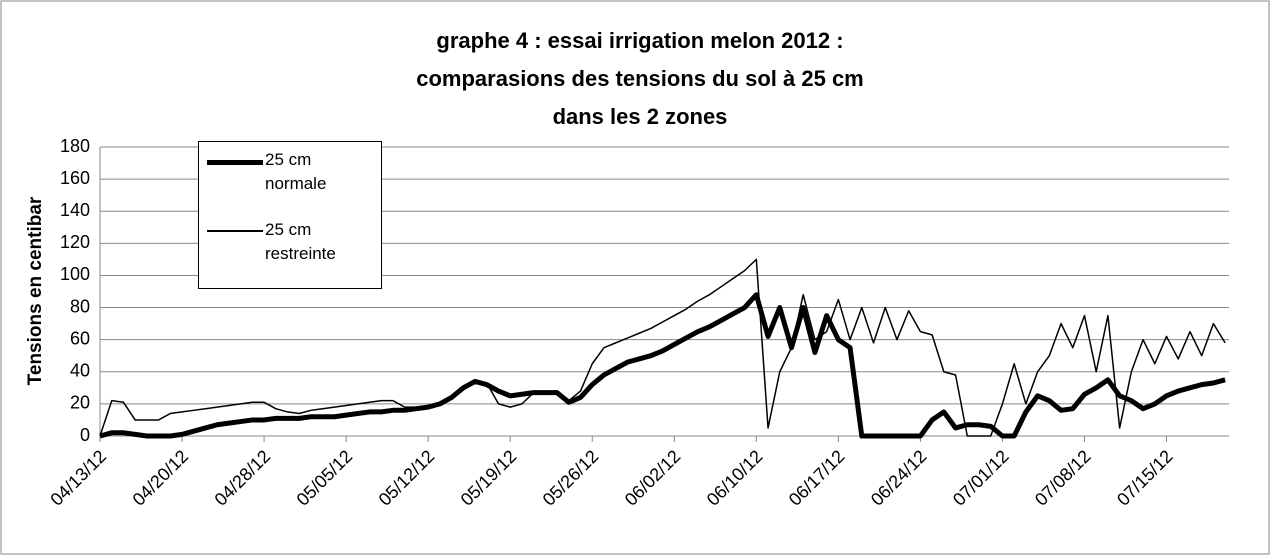 This screenshot has width=1271, height=556. I want to click on y-tick-label: 160, so click(75, 178).